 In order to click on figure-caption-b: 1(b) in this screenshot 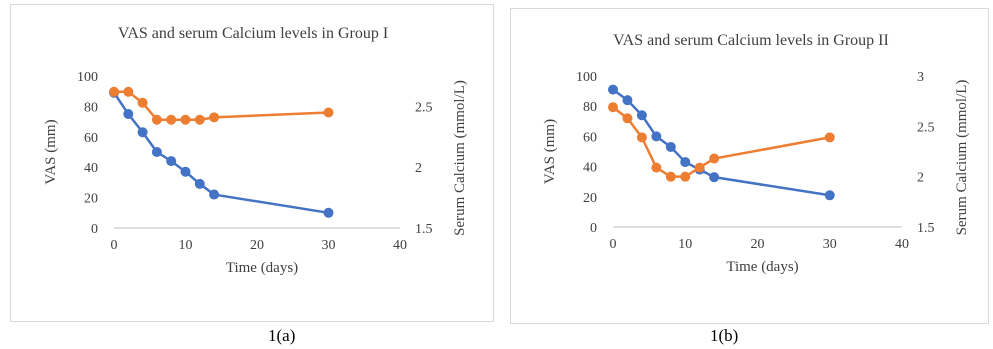, I will do `click(724, 335)`.